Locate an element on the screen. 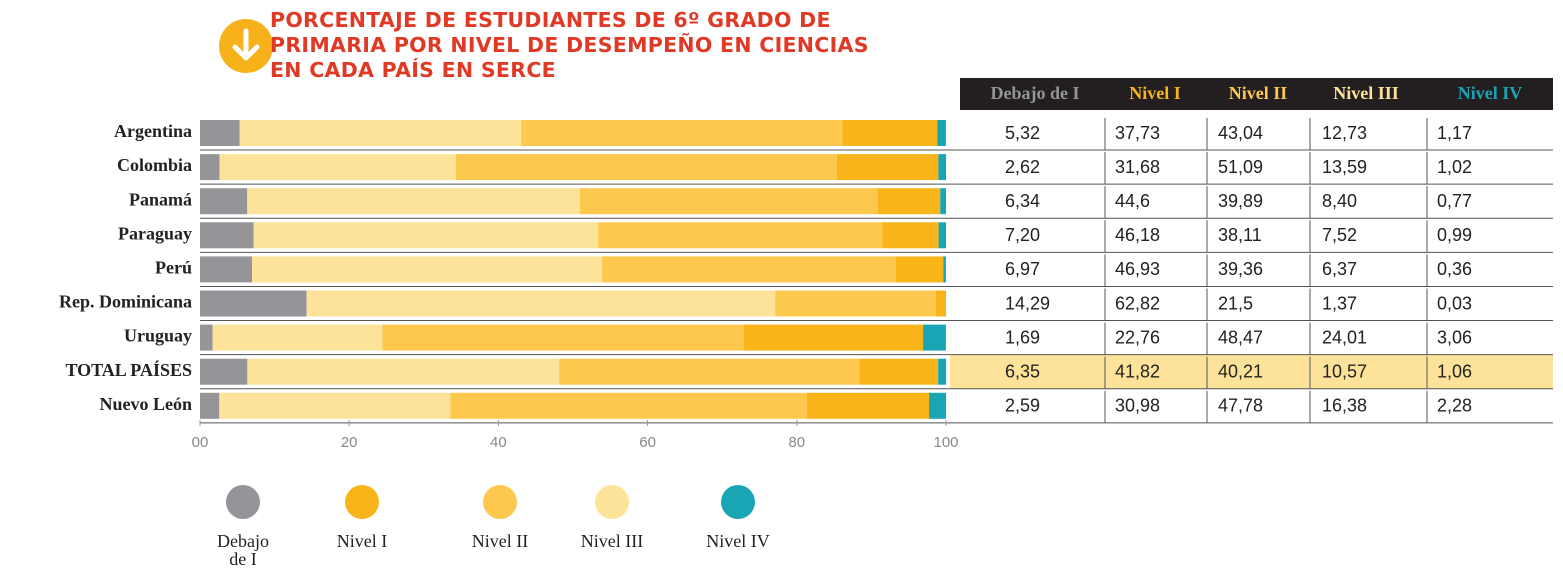  table-cell: 1,06 is located at coordinates (1454, 371).